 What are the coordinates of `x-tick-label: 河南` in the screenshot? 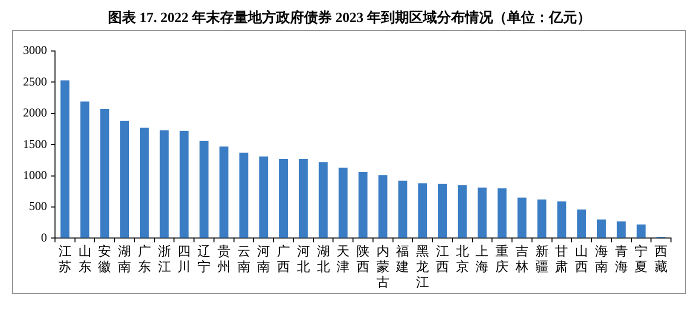 It's located at (263, 258).